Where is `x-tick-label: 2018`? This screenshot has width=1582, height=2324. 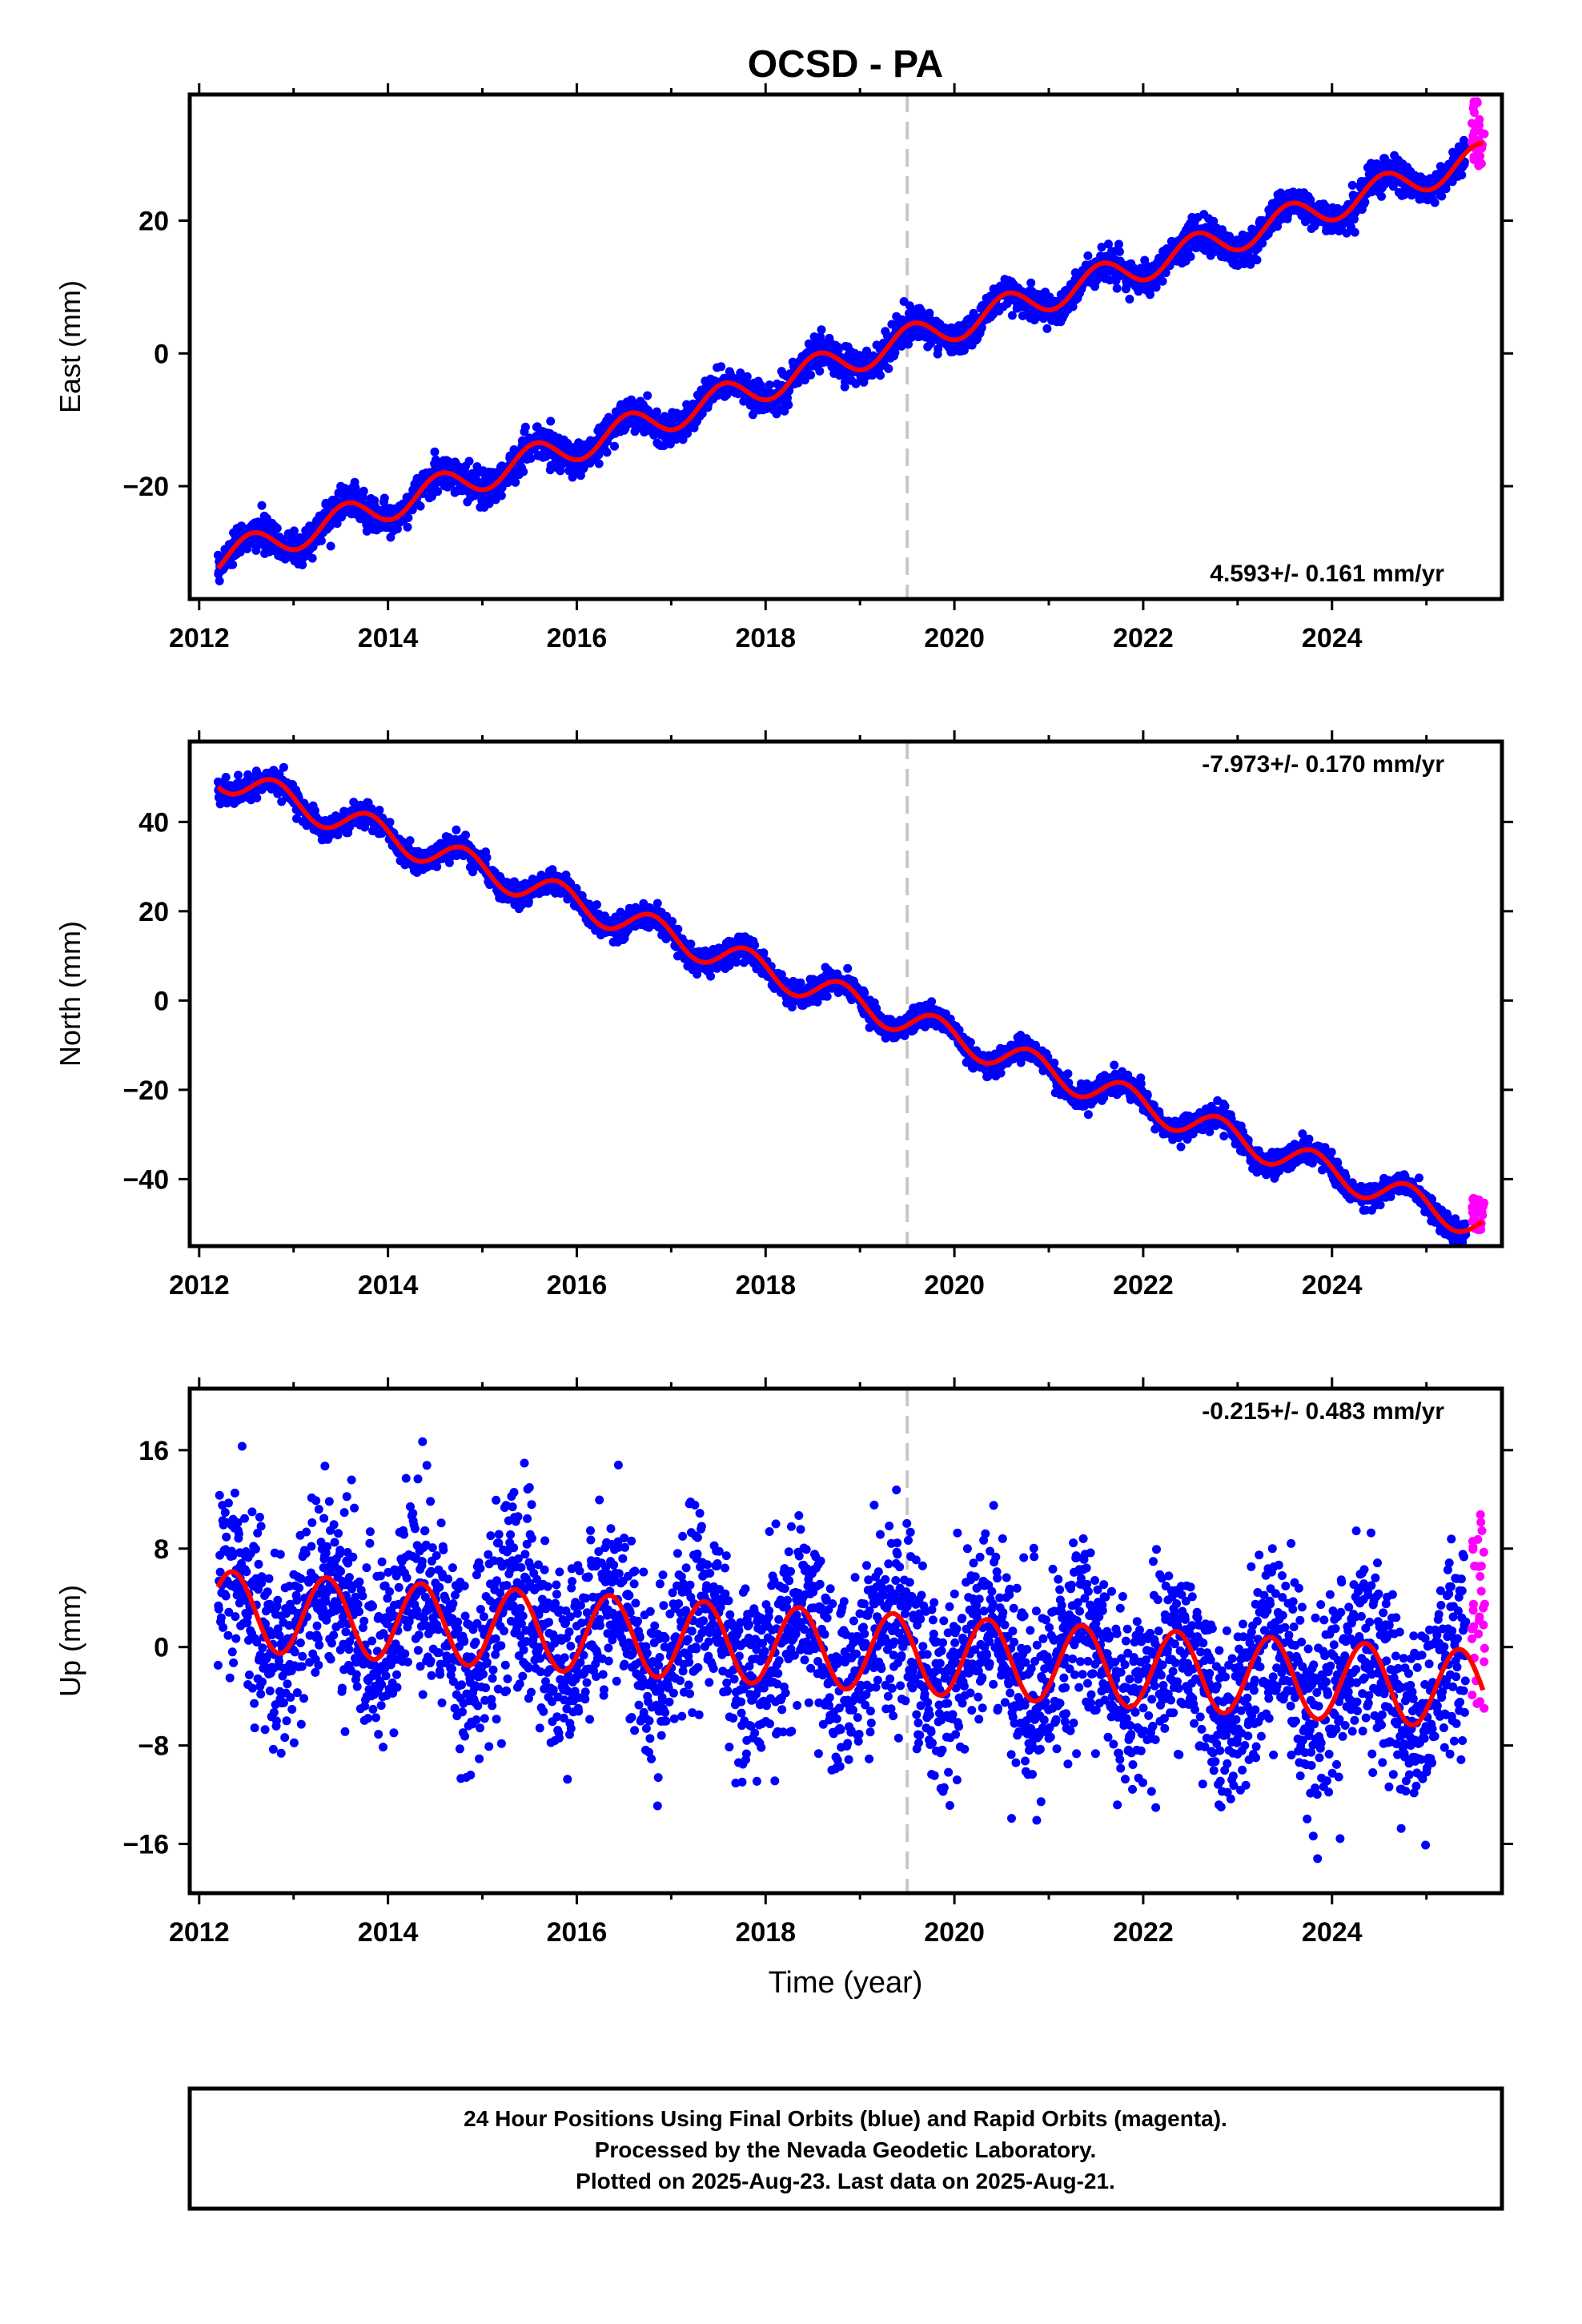
x-tick-label: 2018 is located at coordinates (766, 638).